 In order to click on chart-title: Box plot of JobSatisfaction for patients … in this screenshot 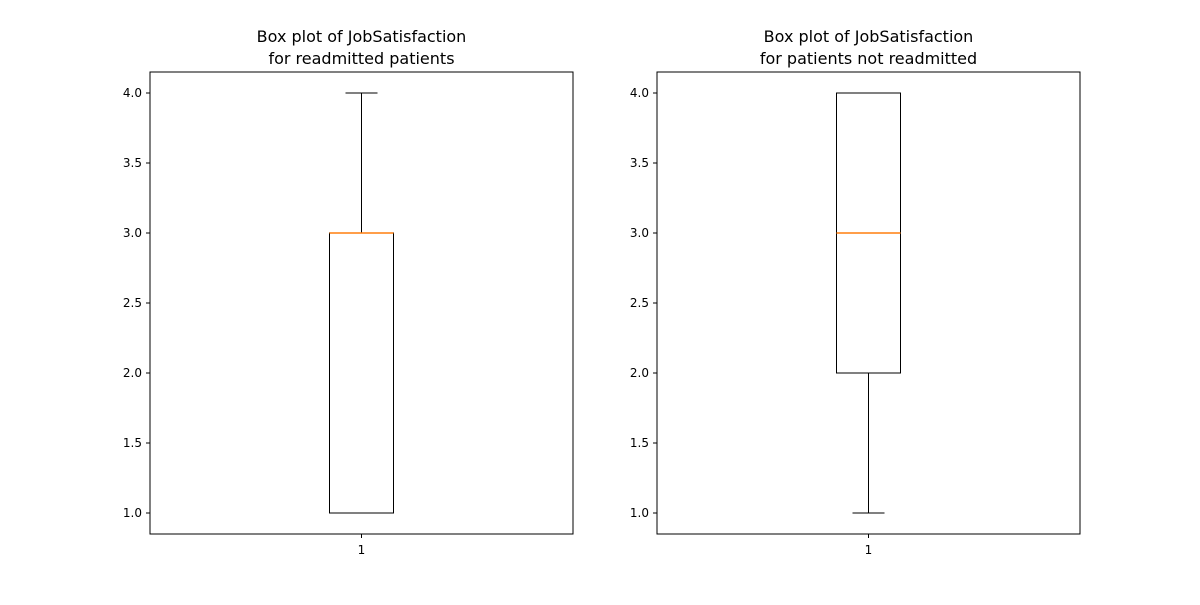, I will do `click(868, 47)`.